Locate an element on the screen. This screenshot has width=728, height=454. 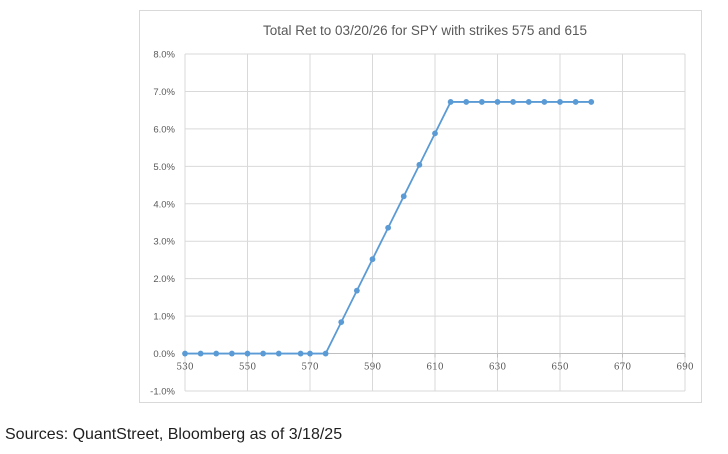
x-tick-label: 610 is located at coordinates (434, 368).